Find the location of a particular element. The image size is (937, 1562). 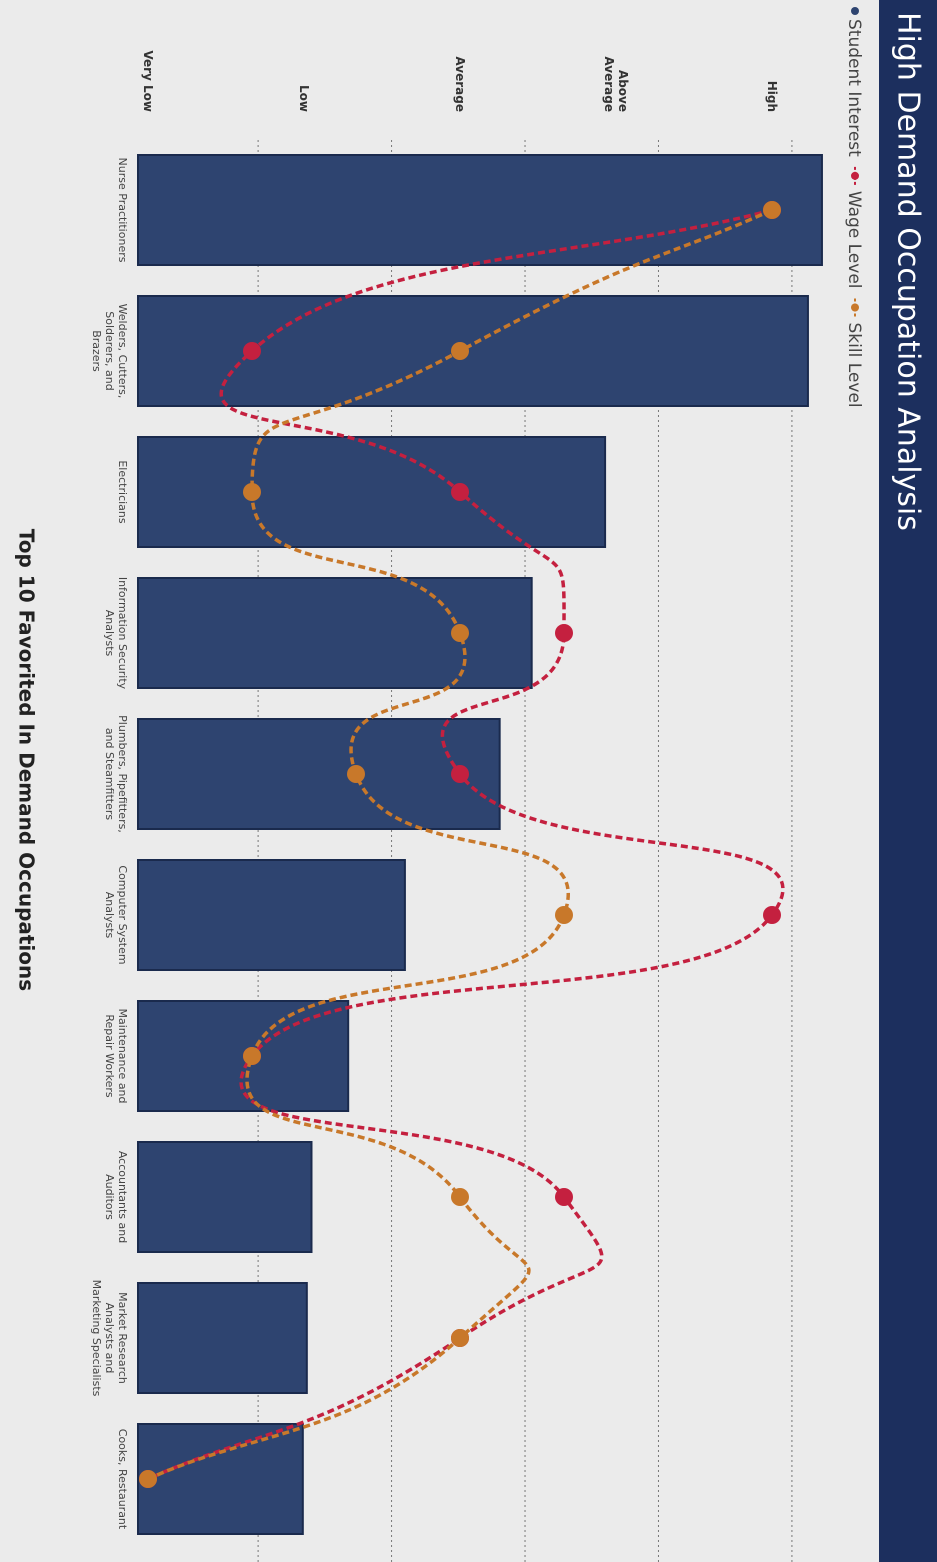

x-tick-label-box: Welders, Cutters, Solderers, and Brazers is located at coordinates (109, 351).